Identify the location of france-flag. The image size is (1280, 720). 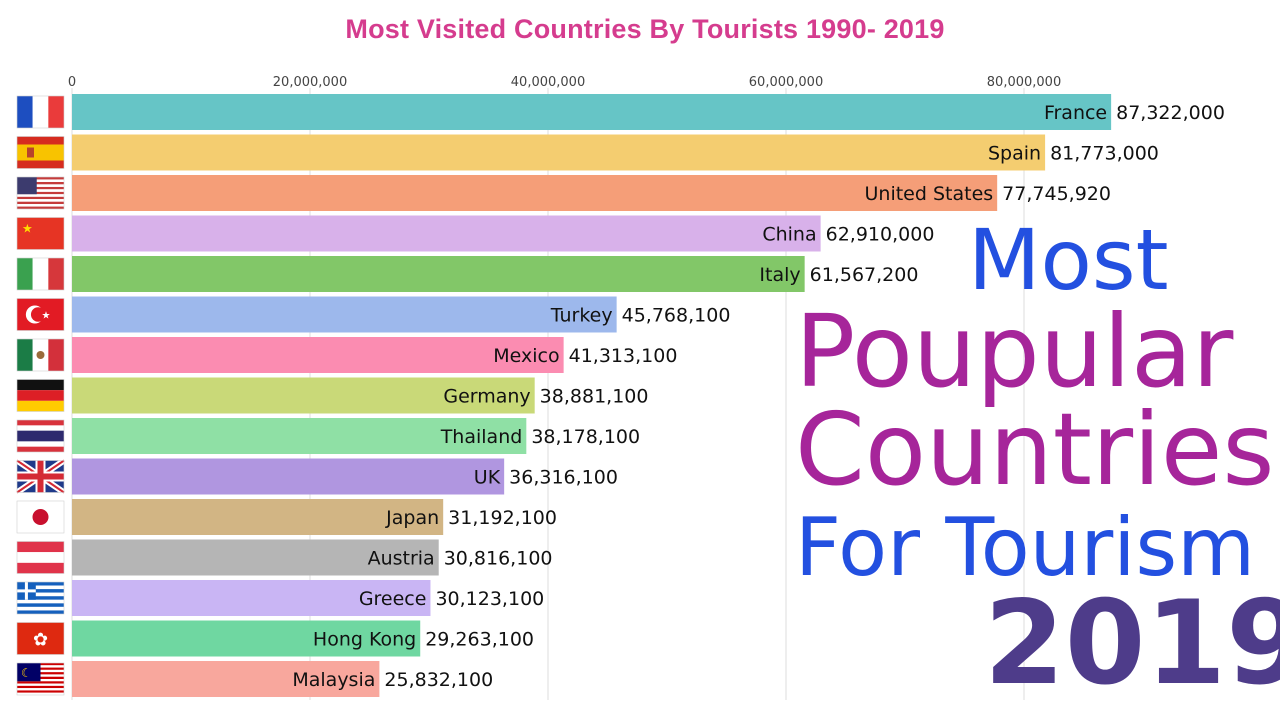
(40, 112).